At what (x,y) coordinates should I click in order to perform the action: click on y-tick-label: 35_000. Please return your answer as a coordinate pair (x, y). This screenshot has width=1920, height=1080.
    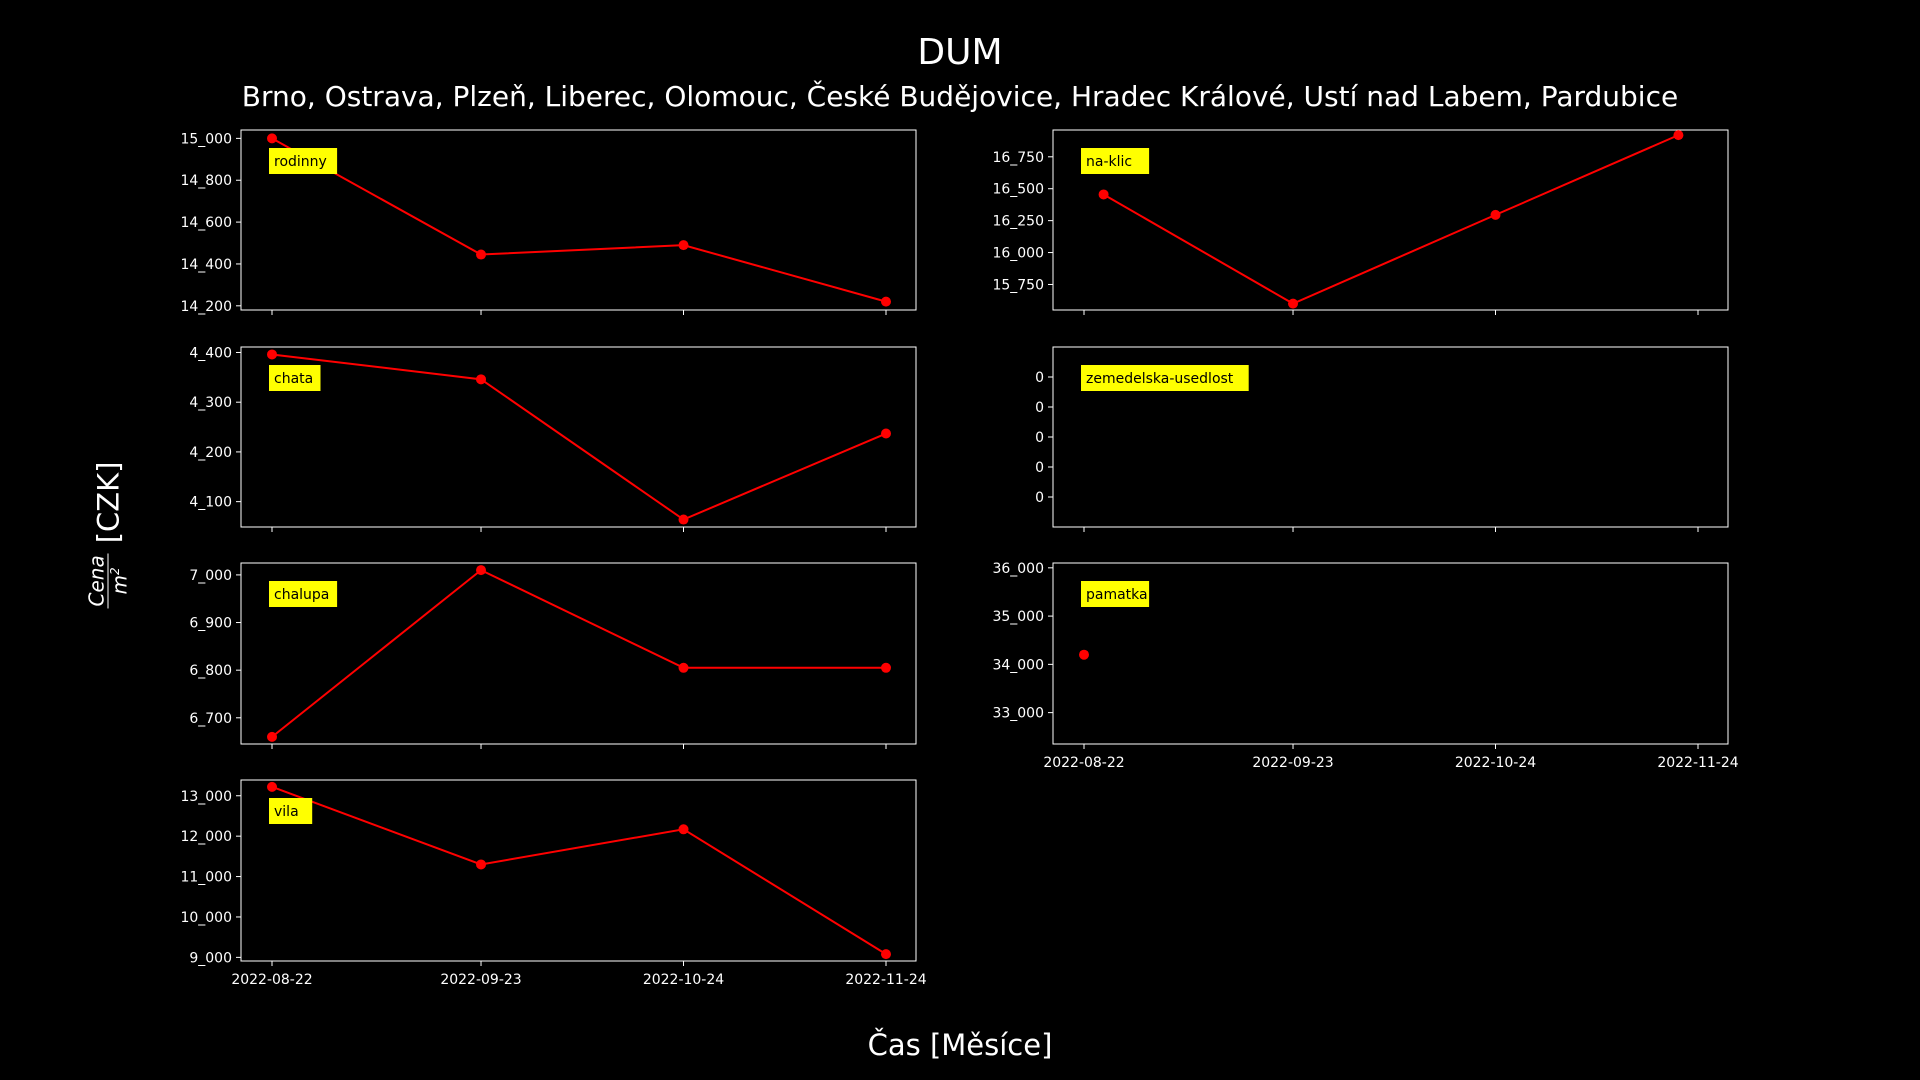
    Looking at the image, I should click on (1018, 617).